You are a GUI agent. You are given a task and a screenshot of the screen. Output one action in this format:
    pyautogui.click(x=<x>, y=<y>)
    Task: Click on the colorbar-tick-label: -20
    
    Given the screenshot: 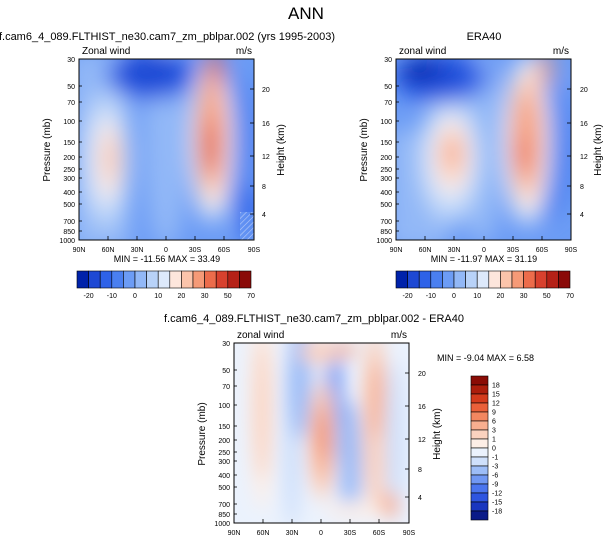 What is the action you would take?
    pyautogui.click(x=408, y=296)
    